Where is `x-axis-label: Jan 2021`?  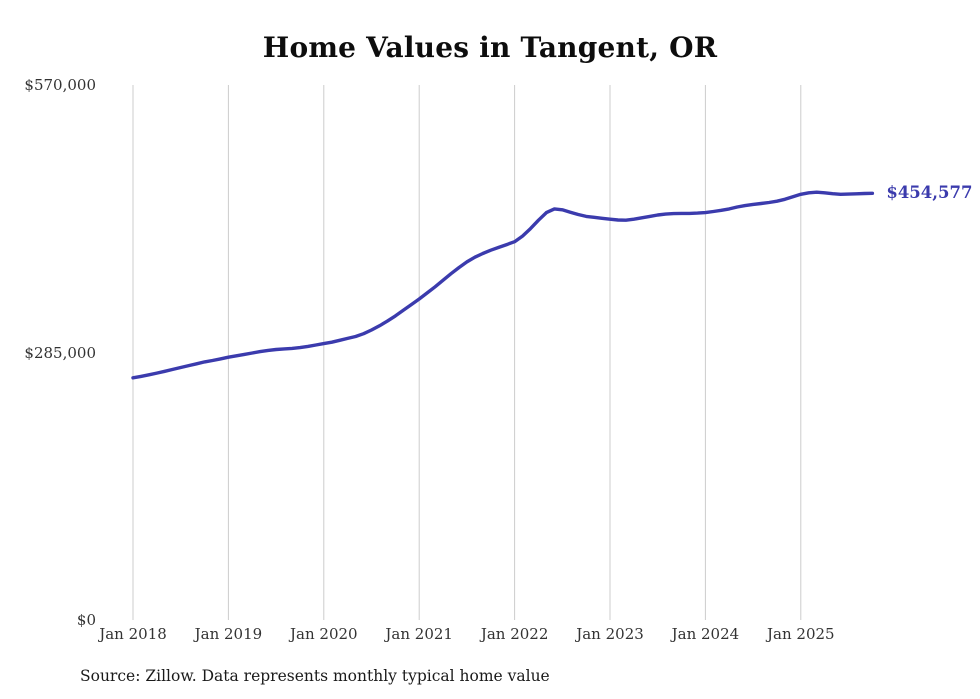 x-axis-label: Jan 2021 is located at coordinates (419, 634).